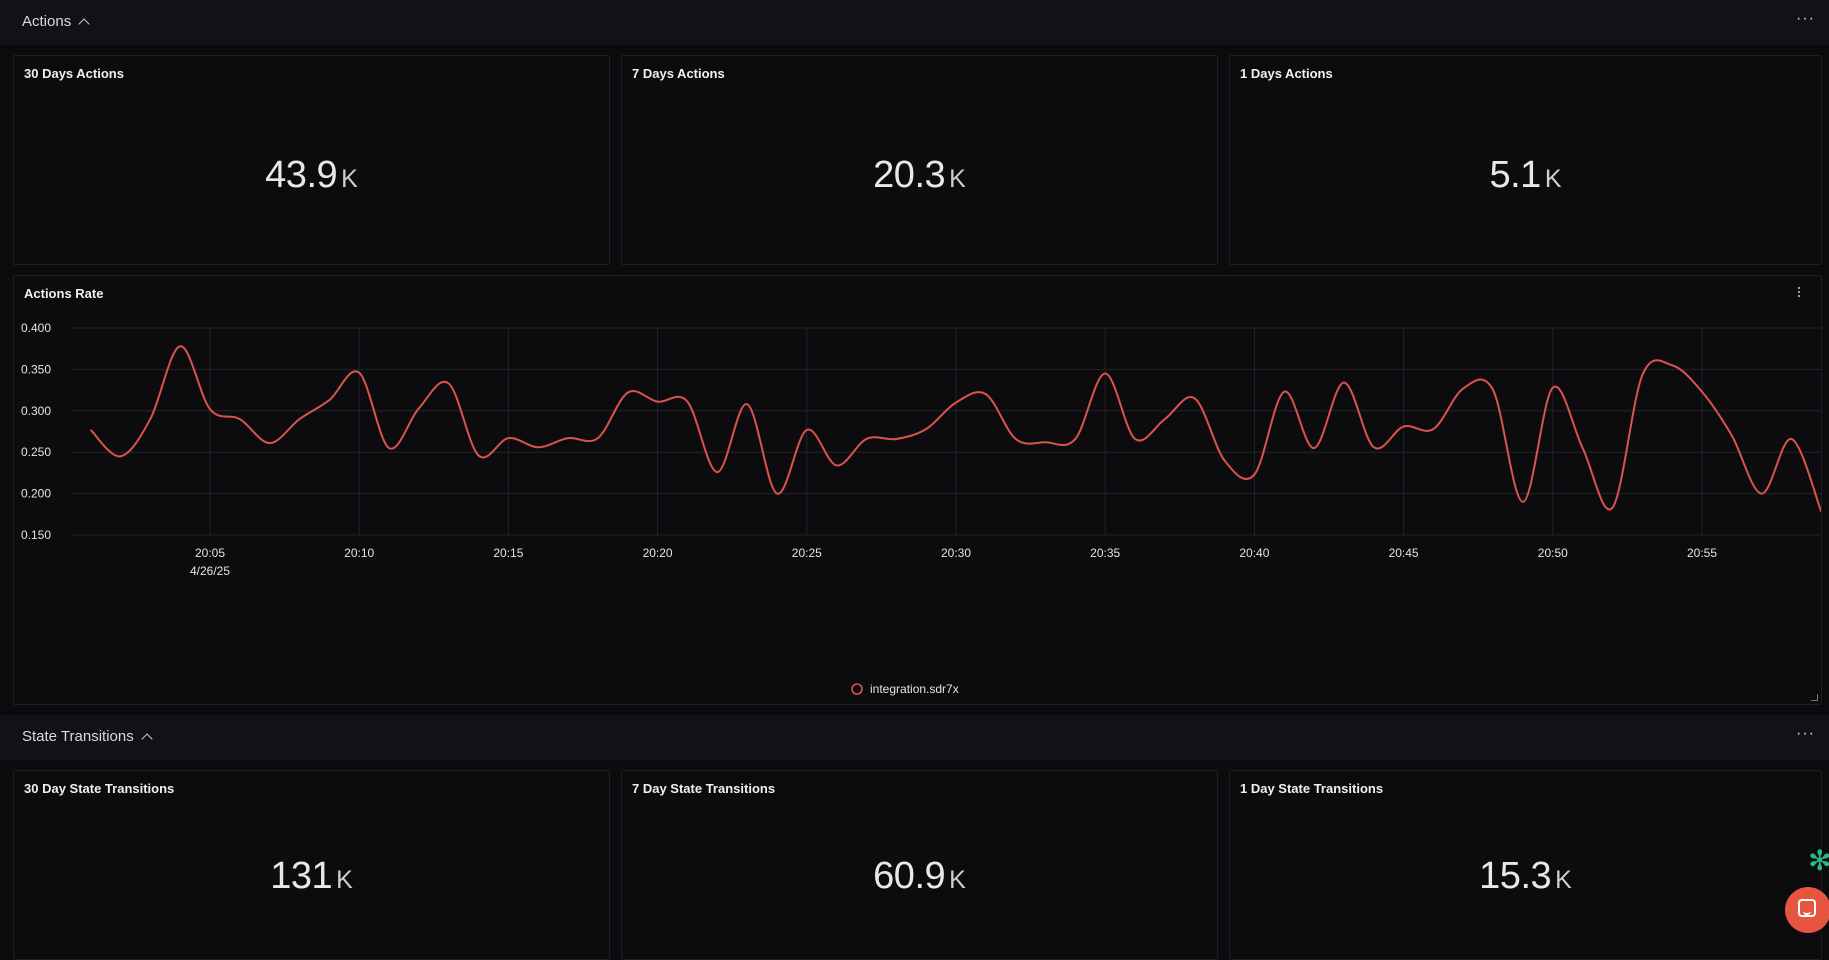 Image resolution: width=1829 pixels, height=960 pixels. I want to click on panel-title: 7 Day State Transitions, so click(704, 788).